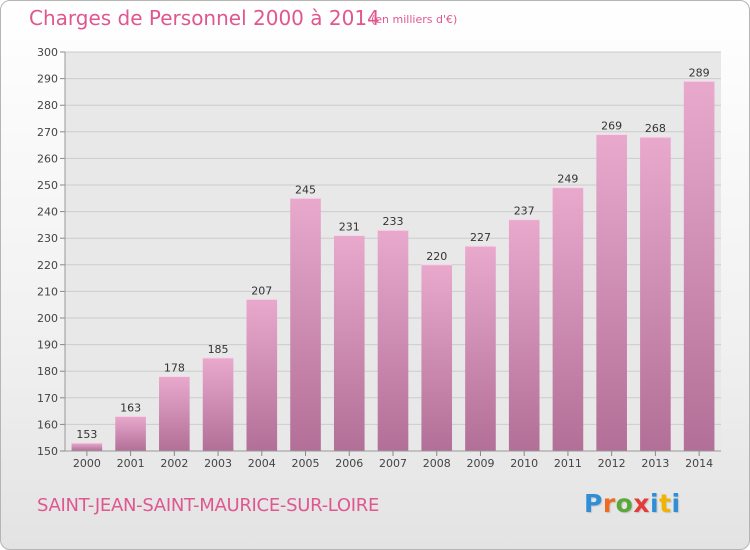 This screenshot has height=550, width=750. What do you see at coordinates (665, 503) in the screenshot?
I see `logo-letter: t` at bounding box center [665, 503].